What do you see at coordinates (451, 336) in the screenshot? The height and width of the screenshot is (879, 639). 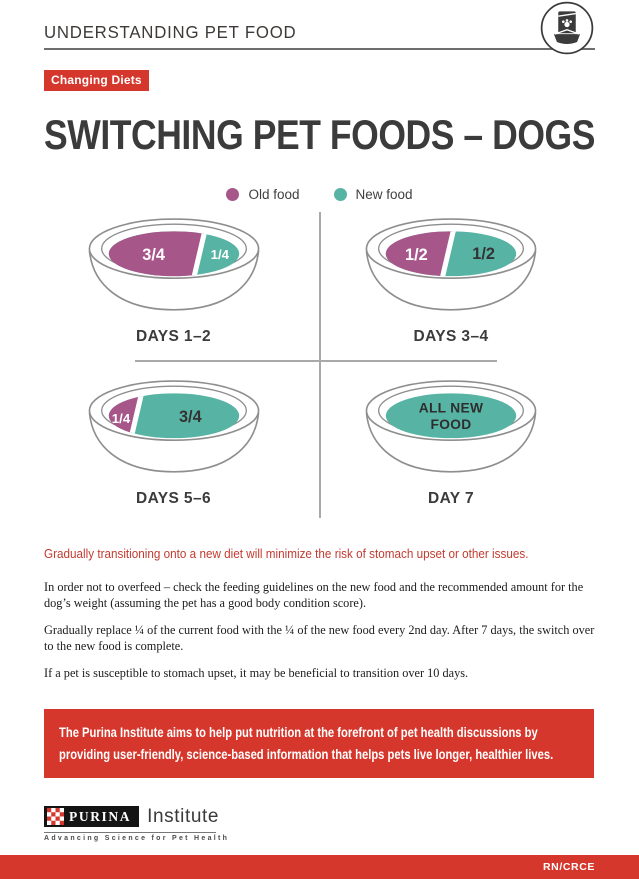 I see `bowl-label: DAYS 3–4` at bounding box center [451, 336].